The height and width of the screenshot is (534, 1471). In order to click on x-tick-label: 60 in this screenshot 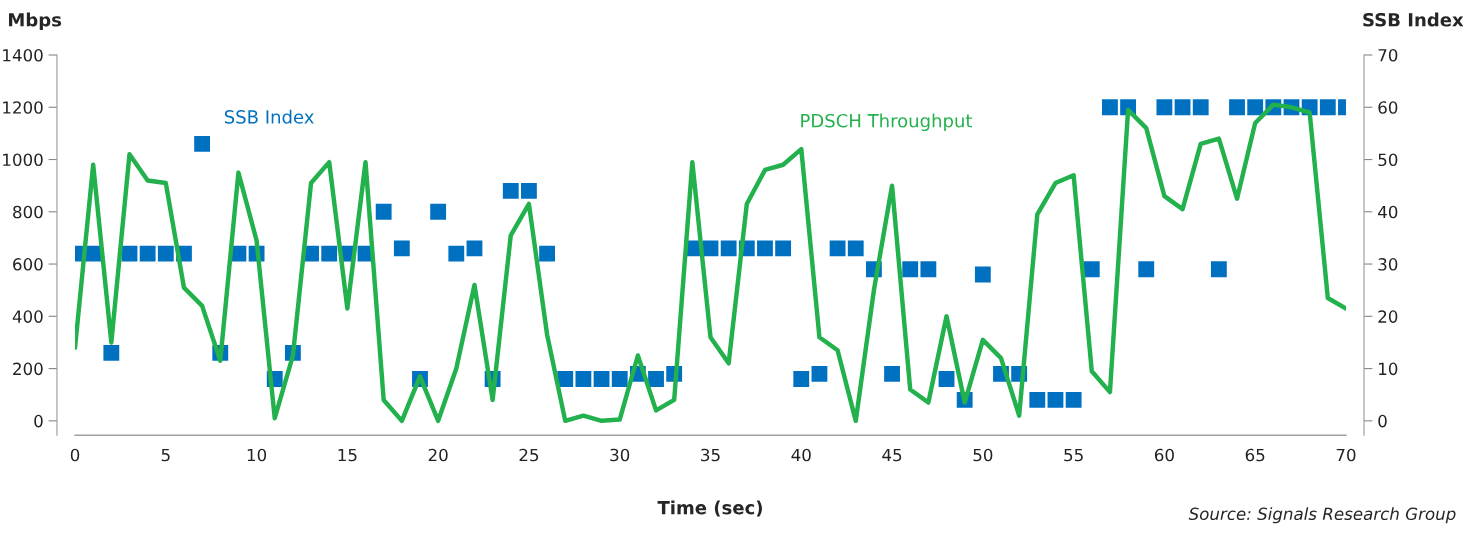, I will do `click(1164, 455)`.